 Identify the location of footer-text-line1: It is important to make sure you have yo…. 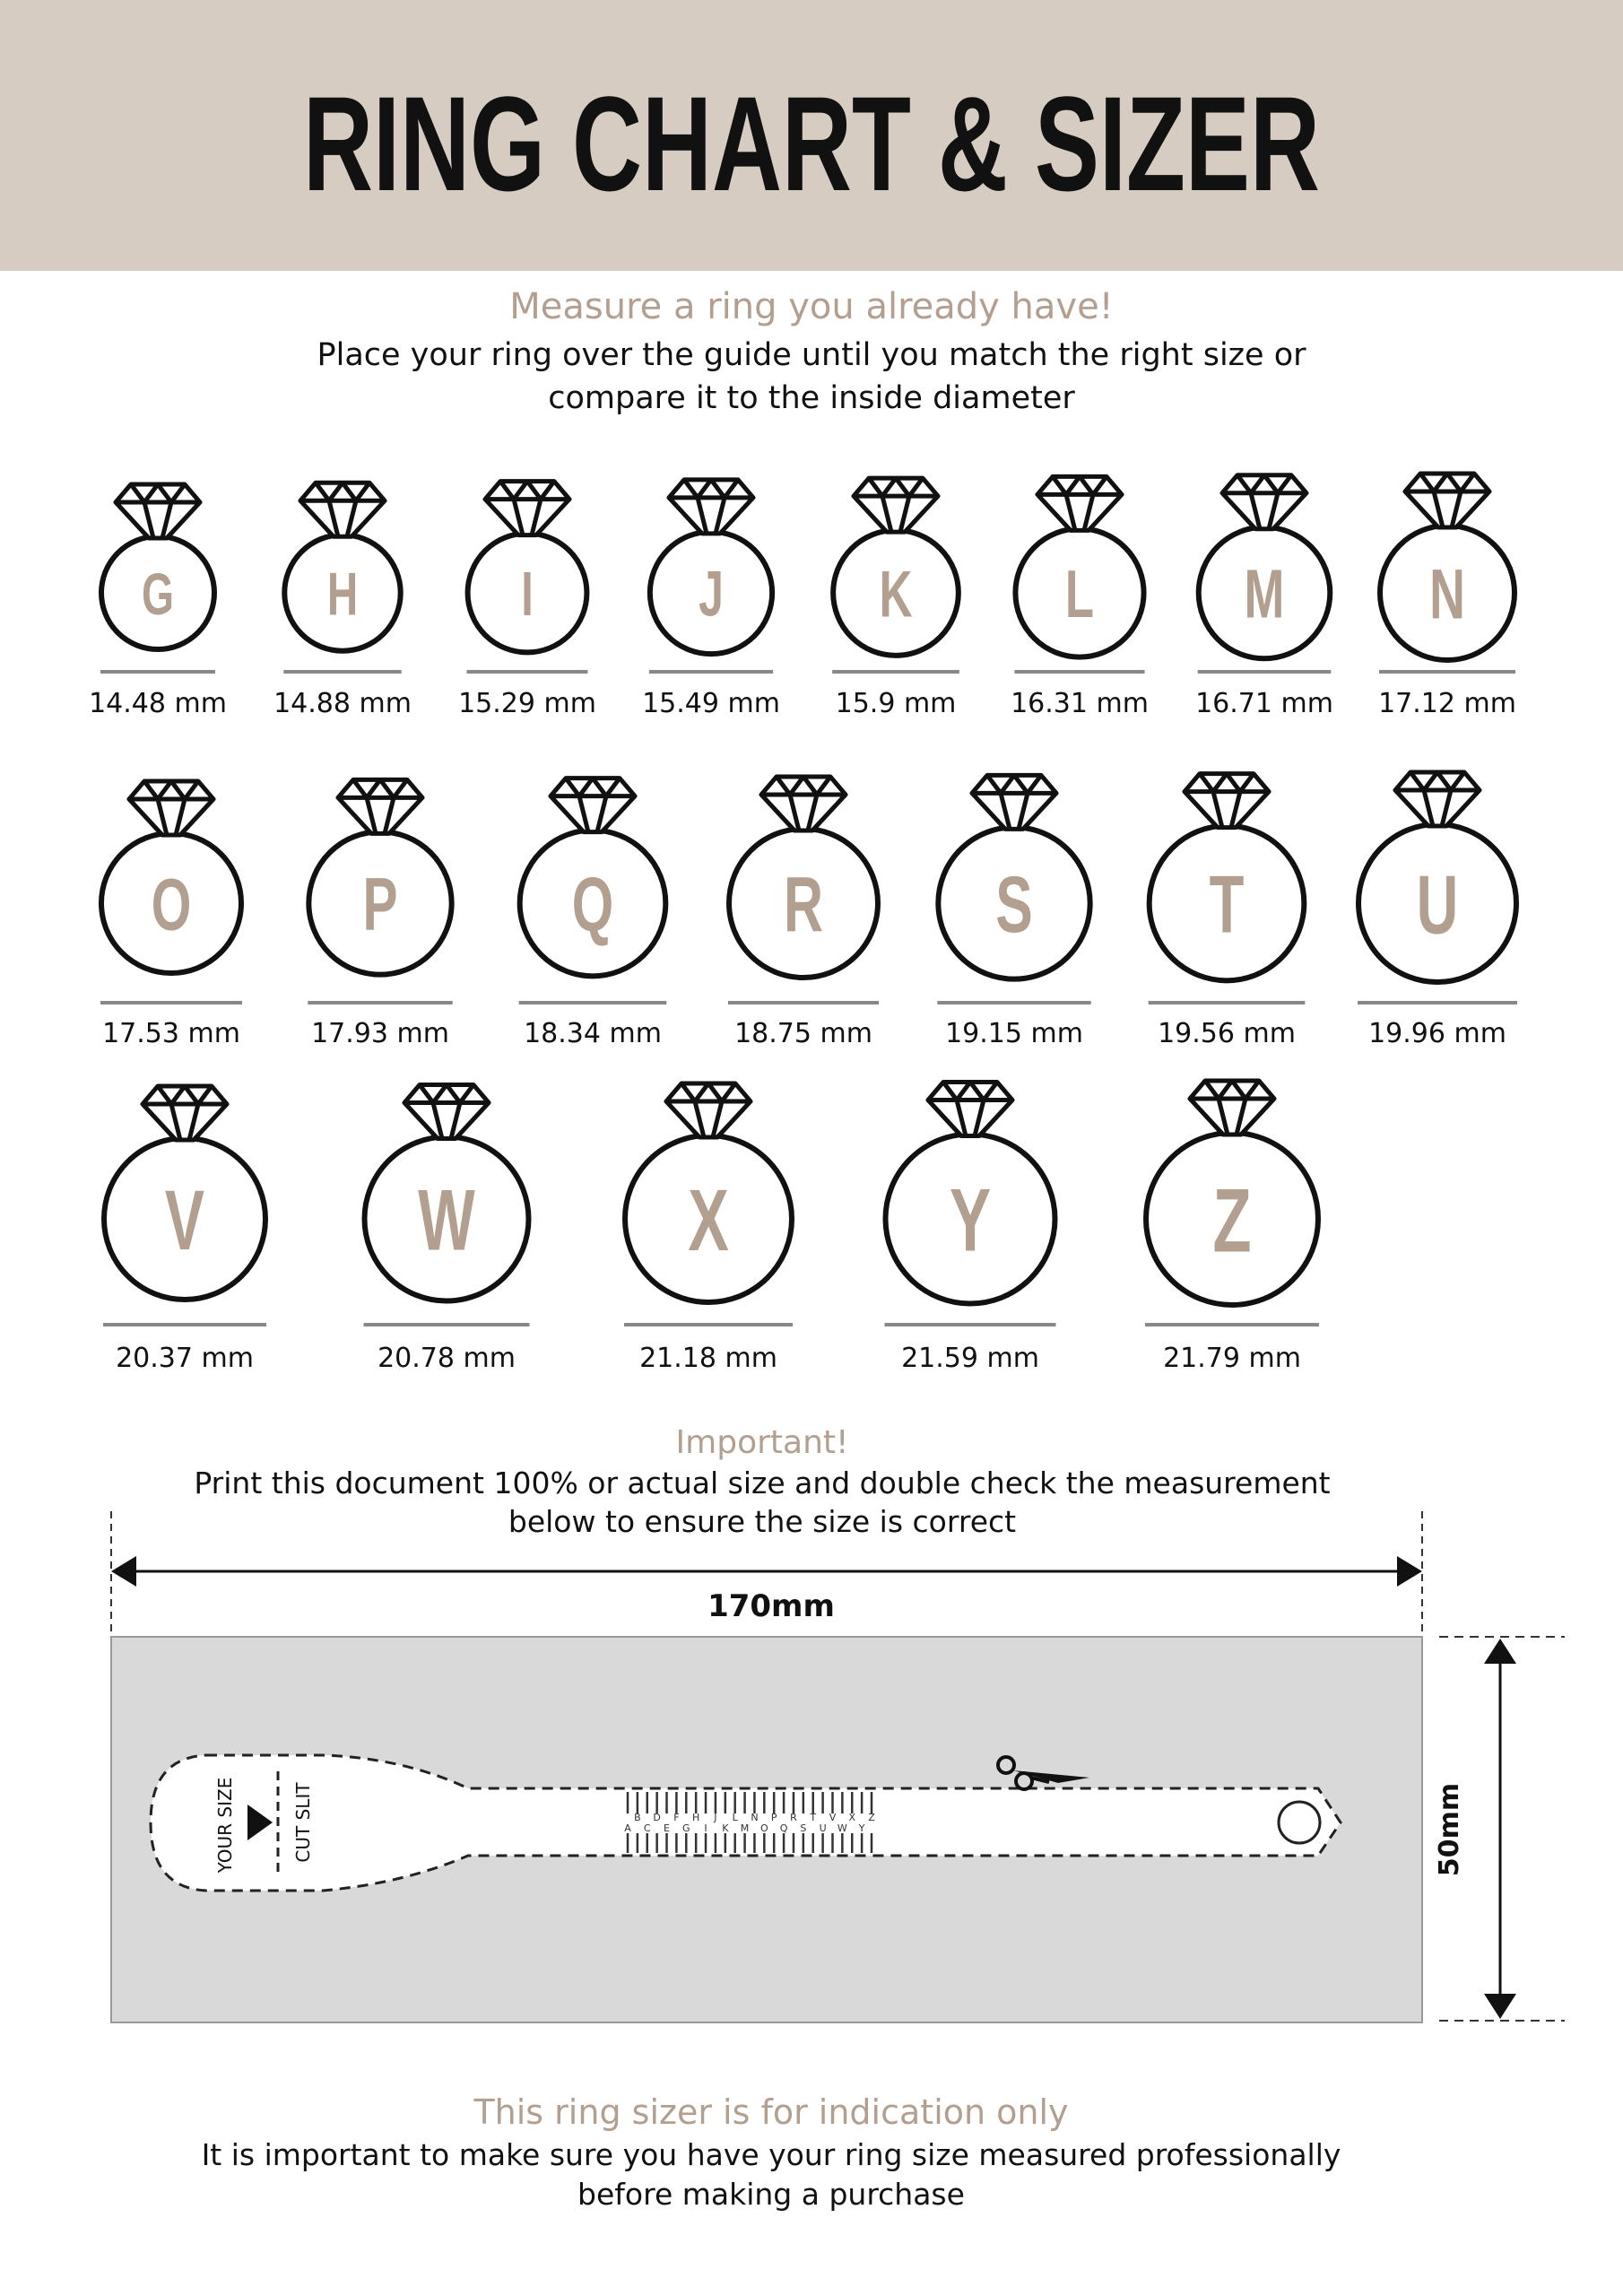
(771, 2154).